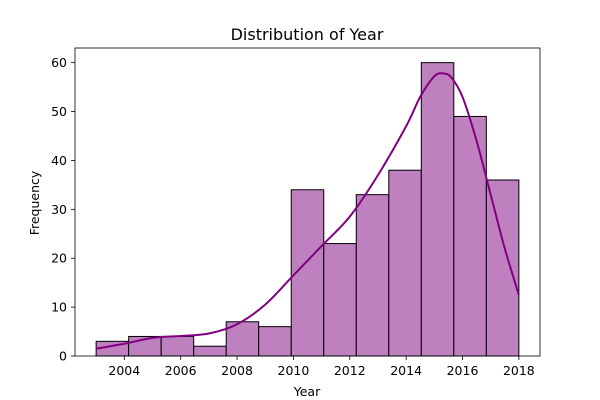 The width and height of the screenshot is (600, 400). What do you see at coordinates (124, 370) in the screenshot?
I see `x-tick-label: 2004` at bounding box center [124, 370].